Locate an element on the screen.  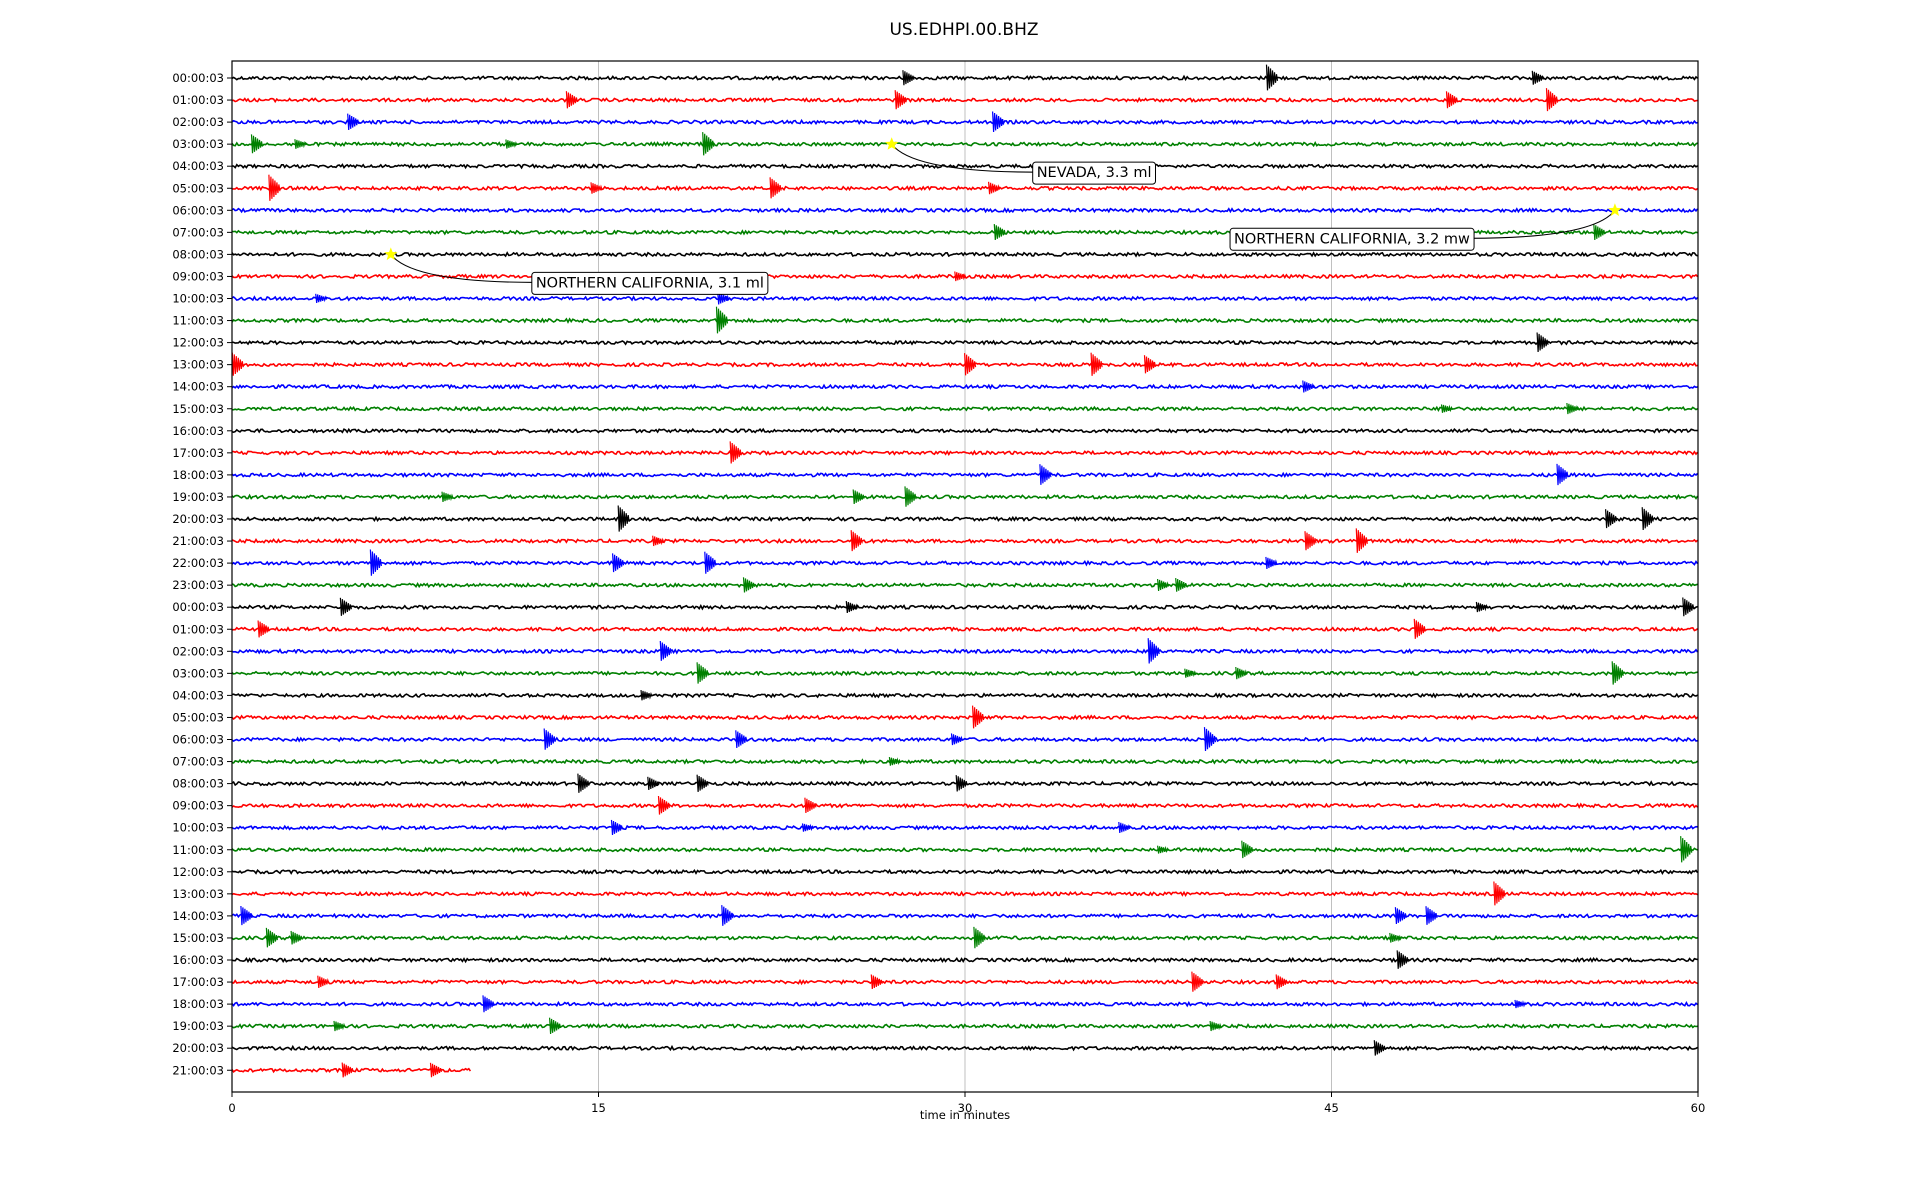
event-label-text: NEVADA, 3.3 ml is located at coordinates (1094, 173).